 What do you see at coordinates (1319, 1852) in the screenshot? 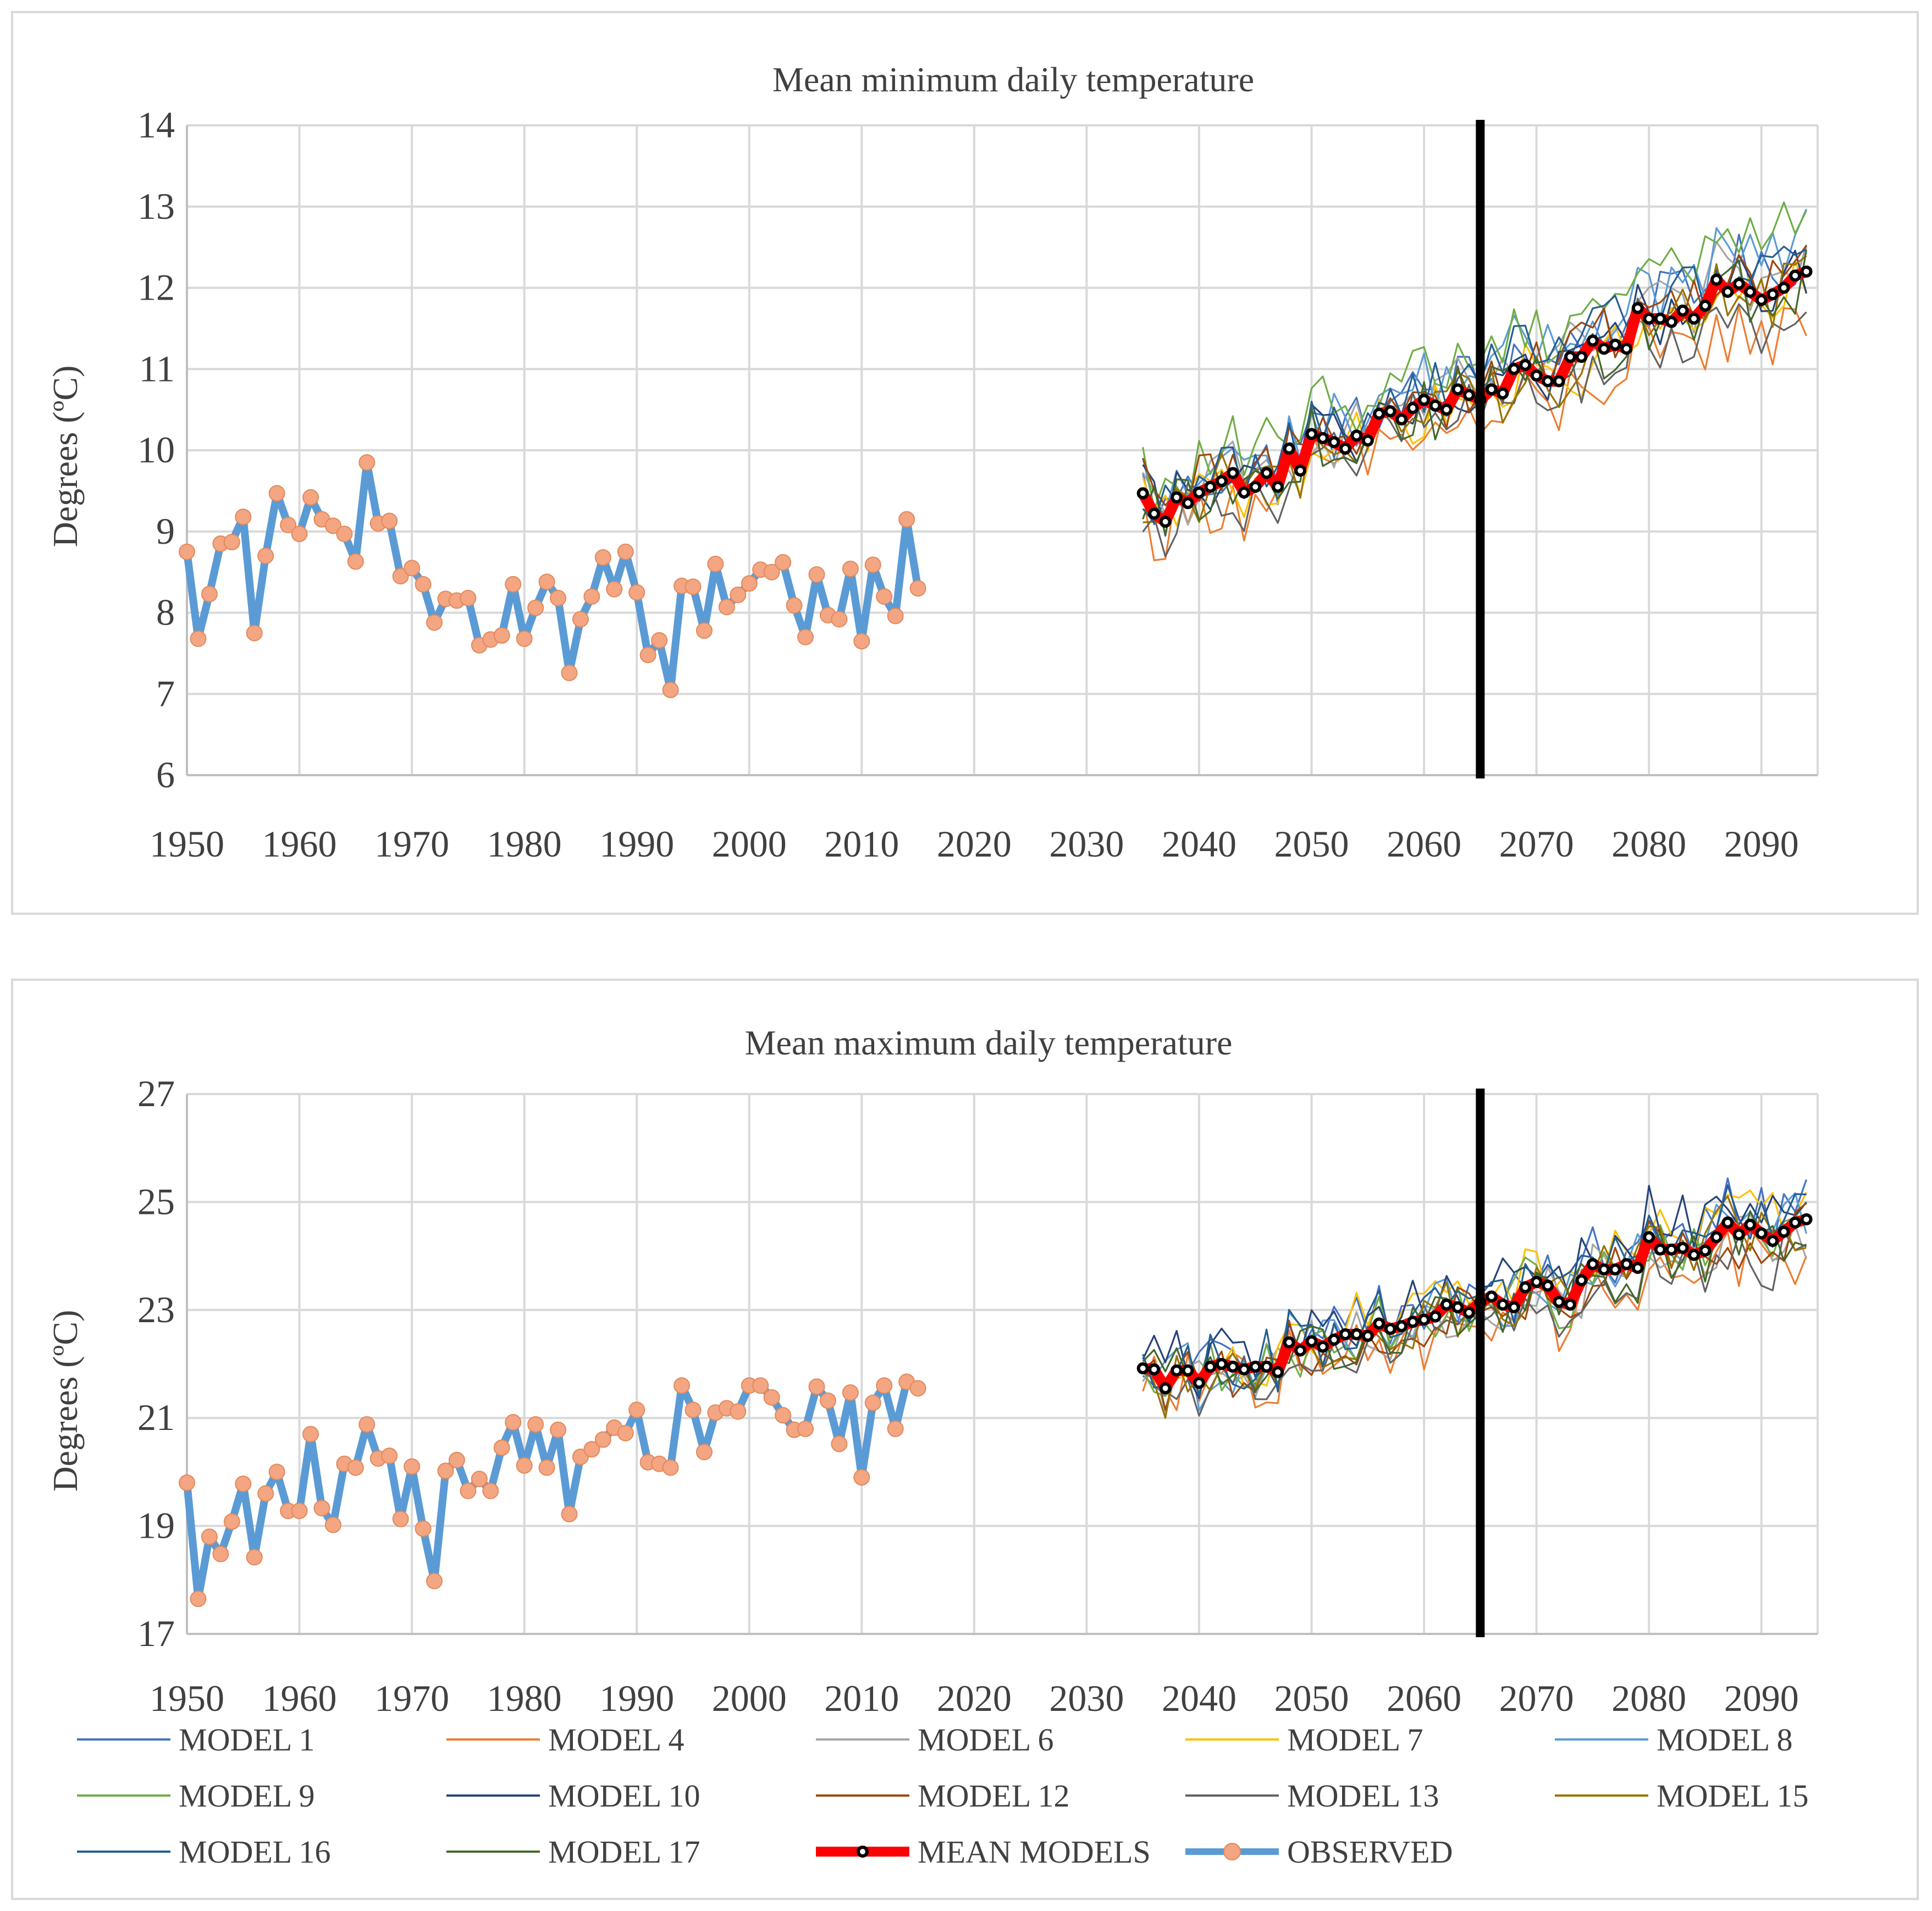
I see `legend-item-observed: OBSERVED` at bounding box center [1319, 1852].